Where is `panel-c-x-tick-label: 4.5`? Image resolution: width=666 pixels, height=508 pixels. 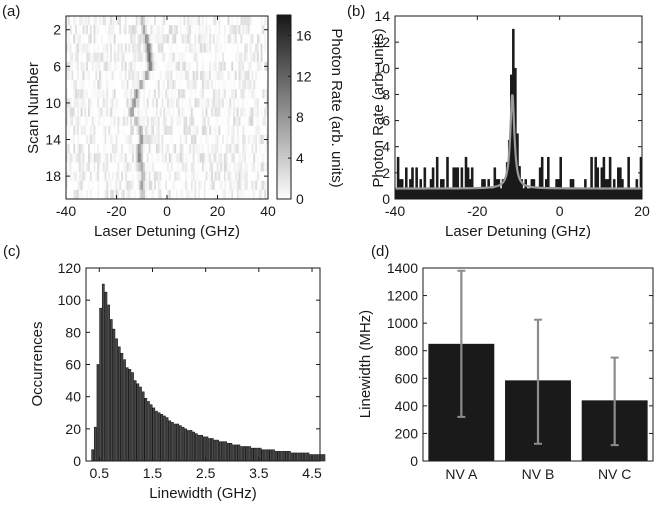
panel-c-x-tick-label: 4.5 is located at coordinates (312, 473).